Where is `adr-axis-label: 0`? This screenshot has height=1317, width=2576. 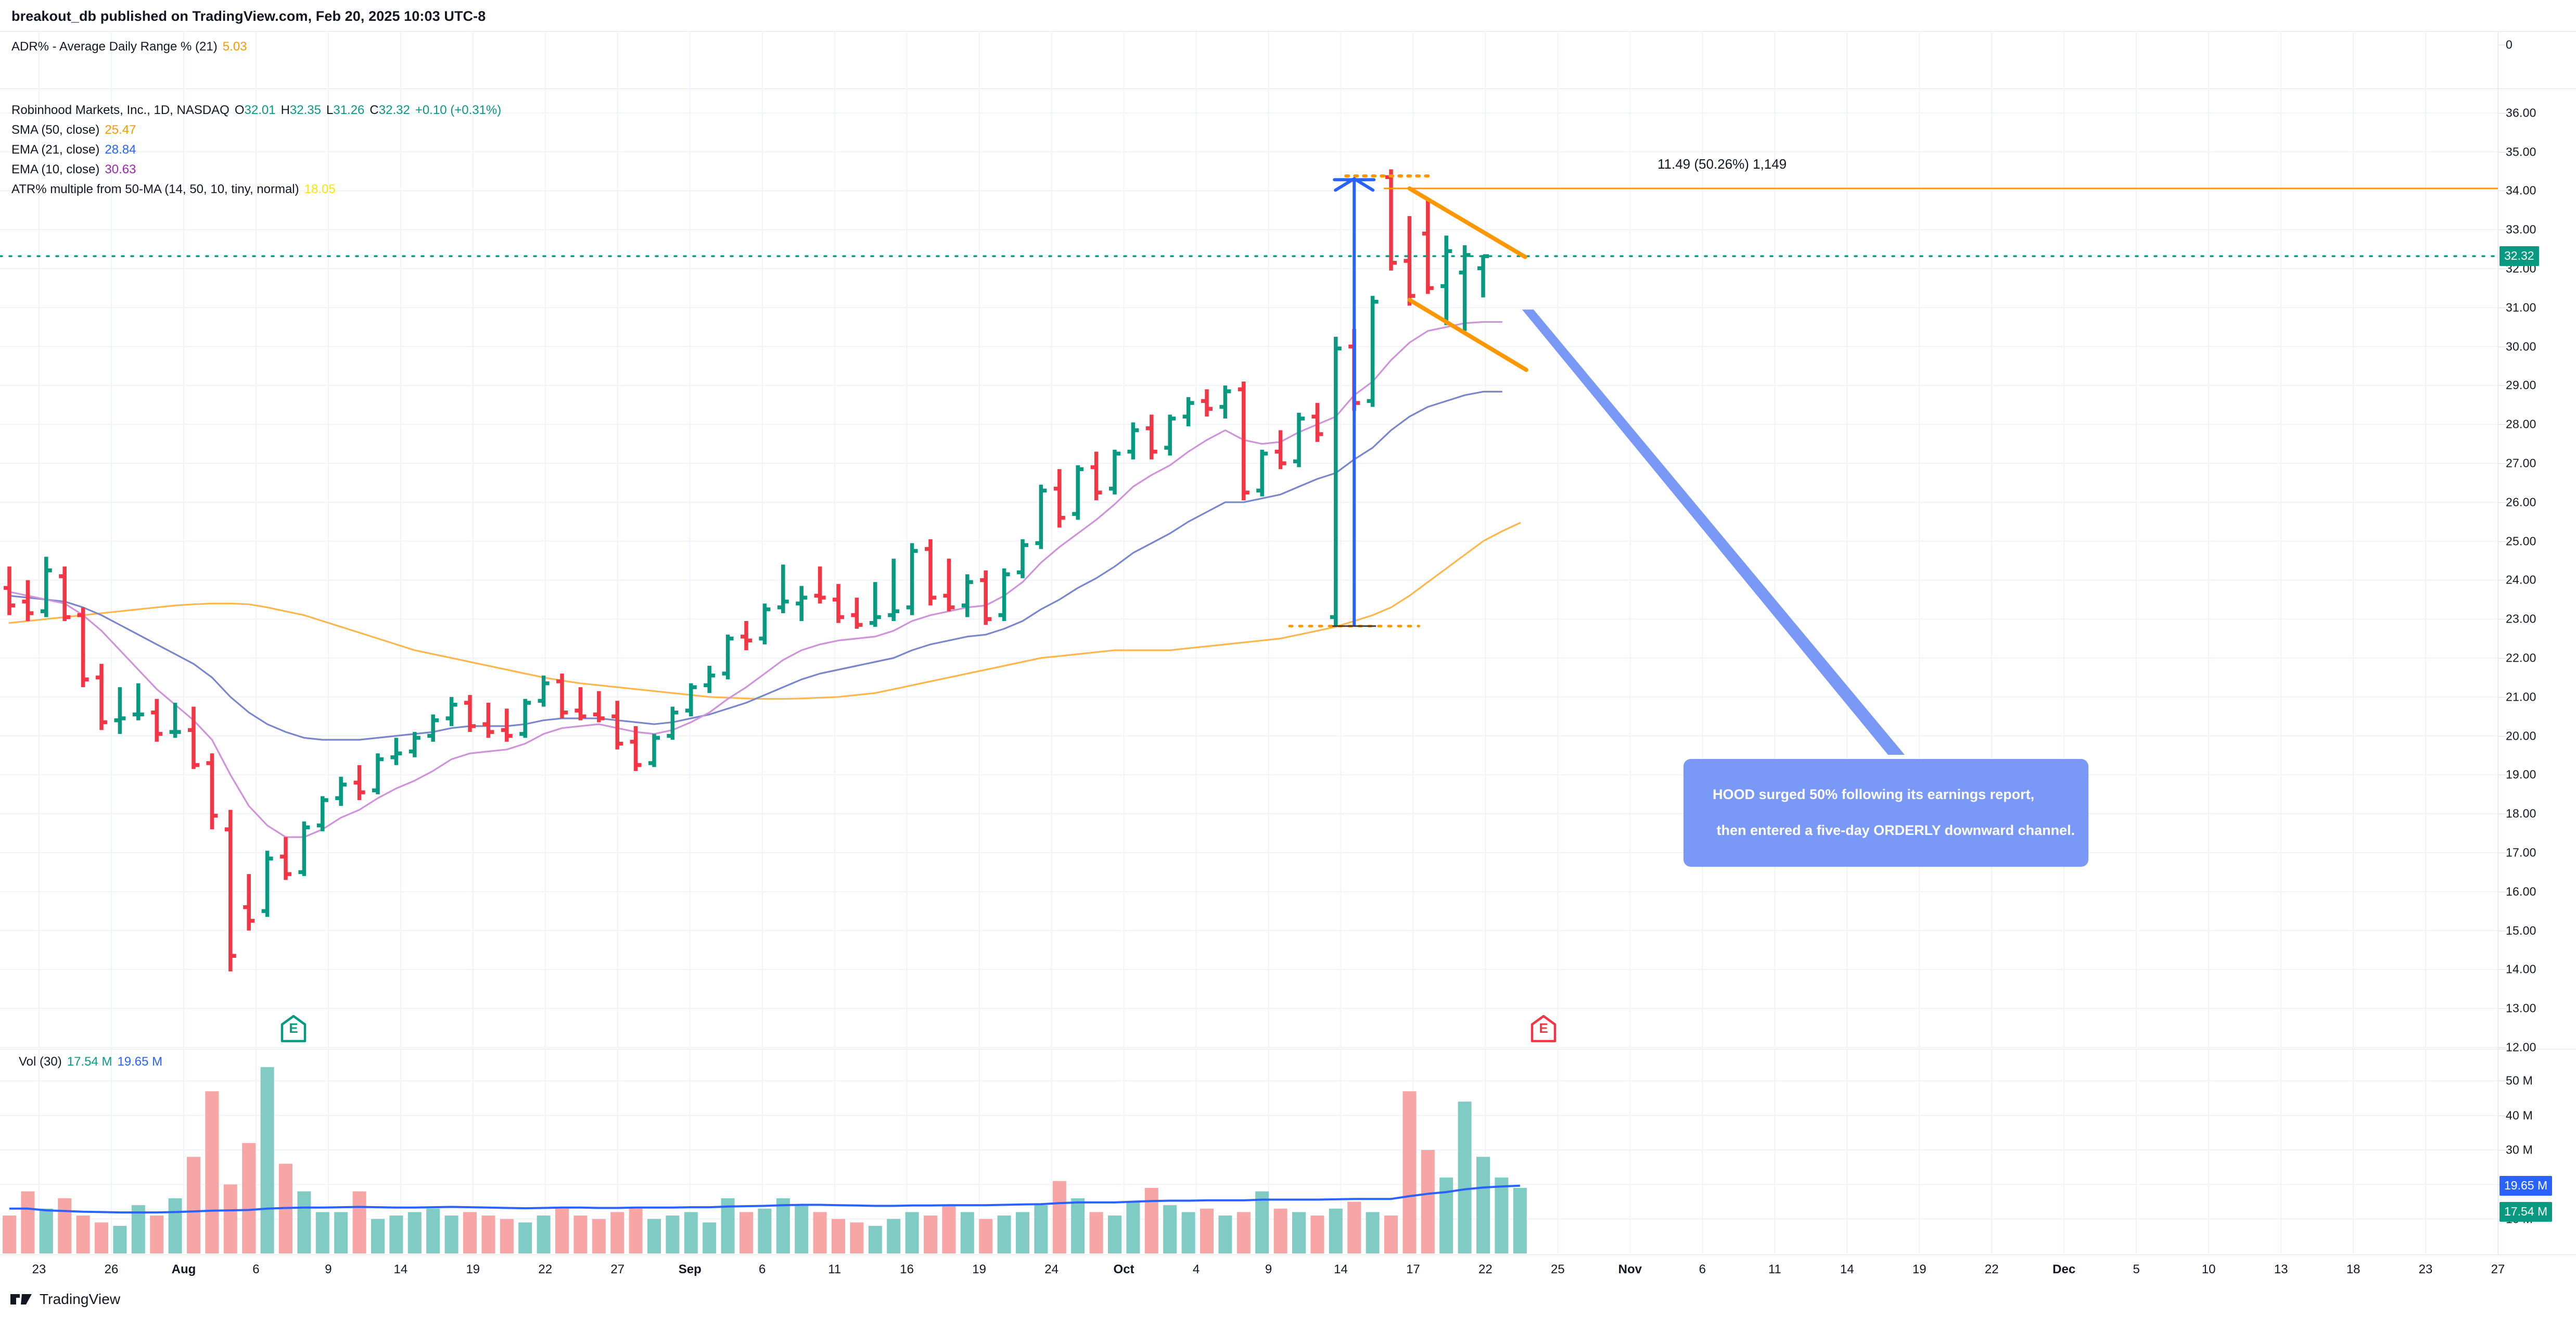
adr-axis-label: 0 is located at coordinates (2509, 44).